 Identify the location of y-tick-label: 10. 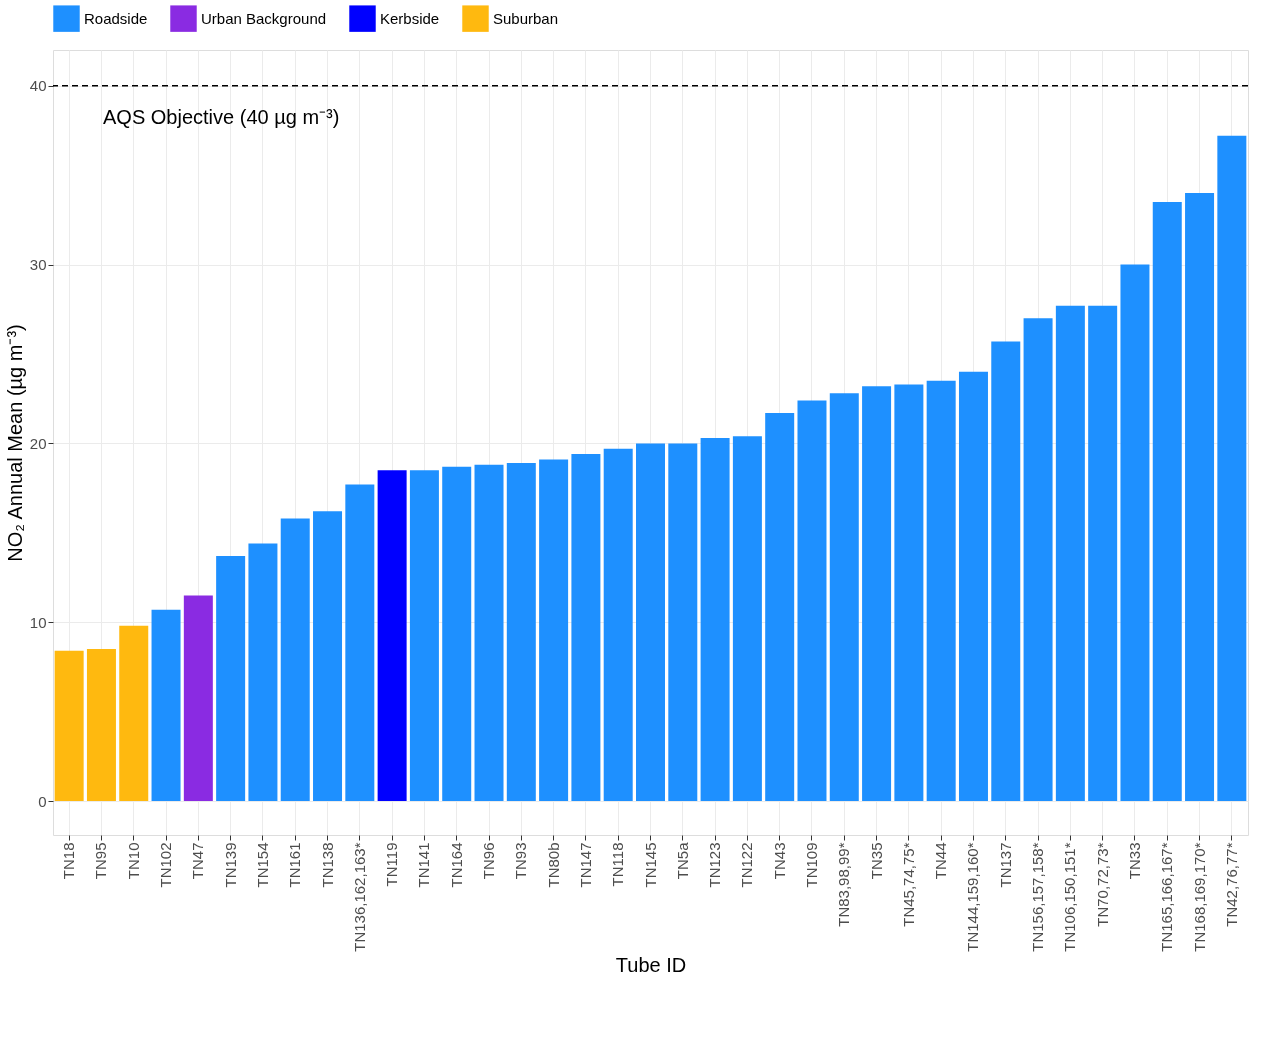
(38, 622).